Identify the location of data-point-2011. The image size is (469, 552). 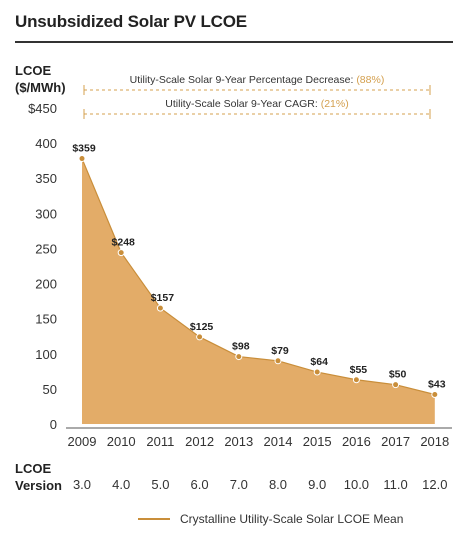
(160, 308).